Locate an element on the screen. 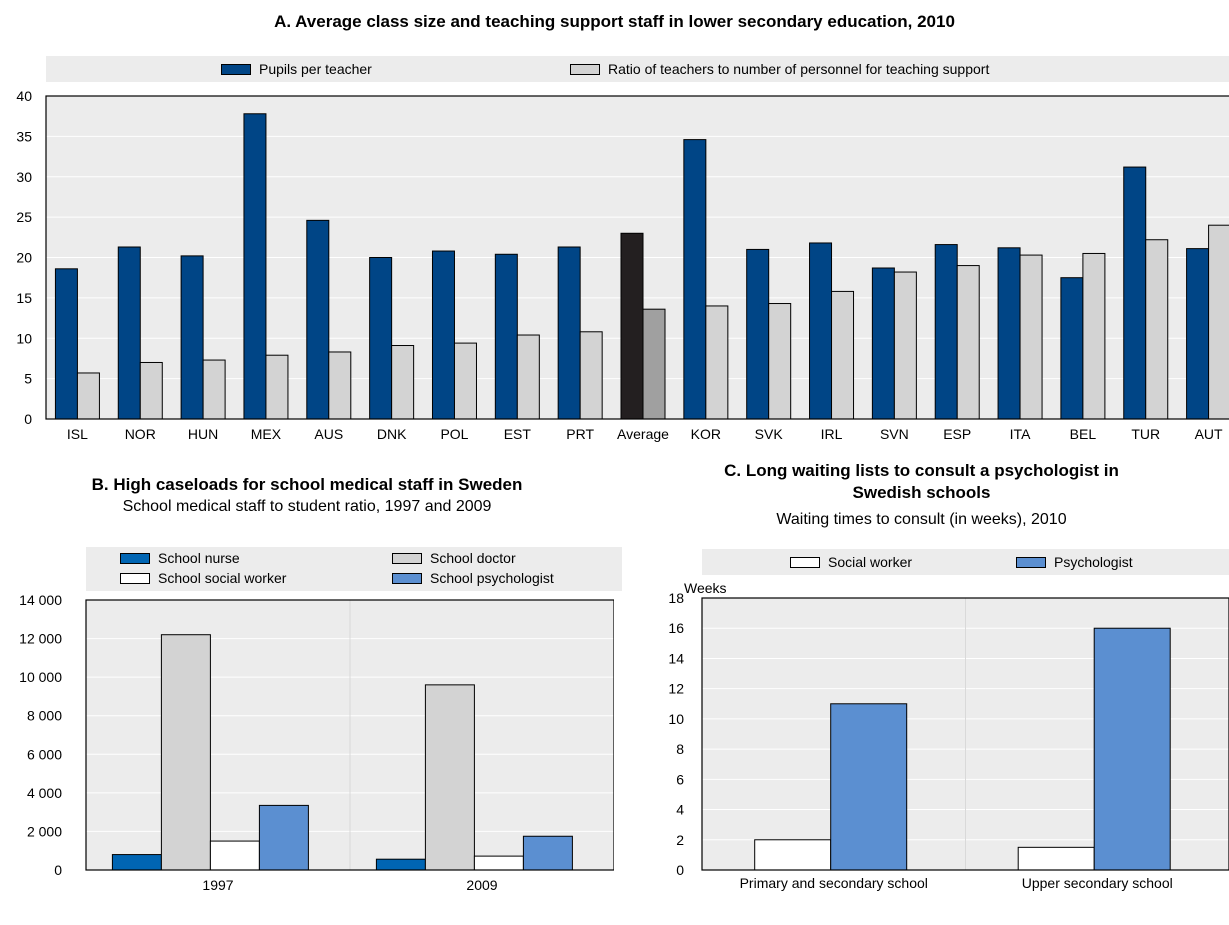 The width and height of the screenshot is (1229, 925). bar-irl-pupils-per-teacher is located at coordinates (821, 331).